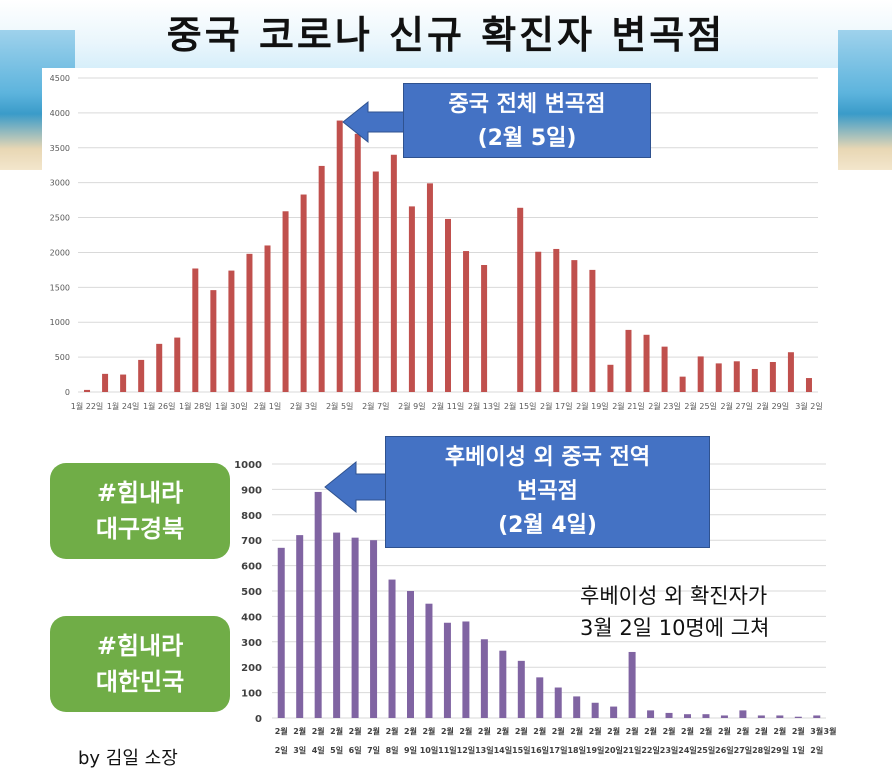 The height and width of the screenshot is (779, 892). I want to click on callout-arrow-hubei, so click(355, 487).